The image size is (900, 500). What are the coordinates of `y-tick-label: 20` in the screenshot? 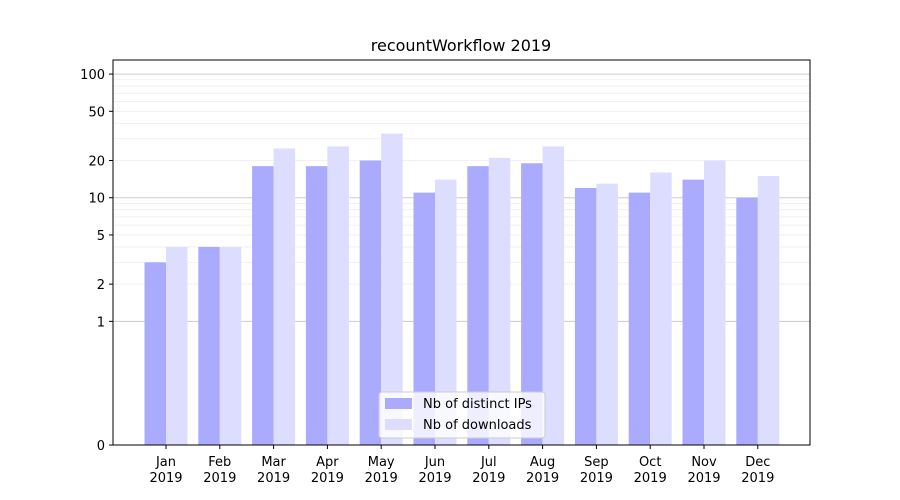 It's located at (96, 162).